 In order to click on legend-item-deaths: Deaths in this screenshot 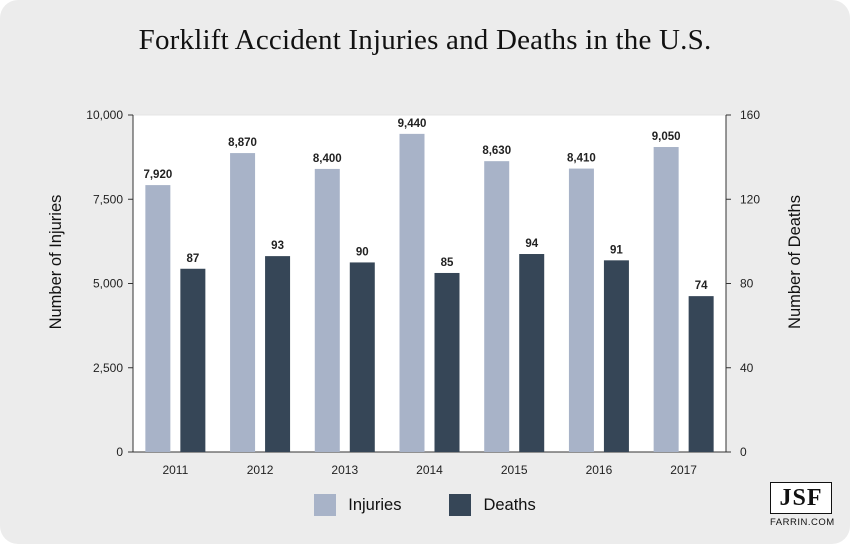, I will do `click(492, 505)`.